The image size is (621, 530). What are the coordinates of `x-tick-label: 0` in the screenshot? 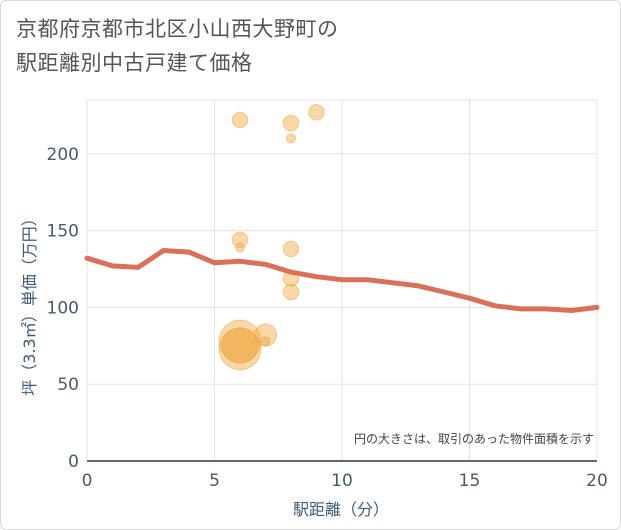 It's located at (87, 481).